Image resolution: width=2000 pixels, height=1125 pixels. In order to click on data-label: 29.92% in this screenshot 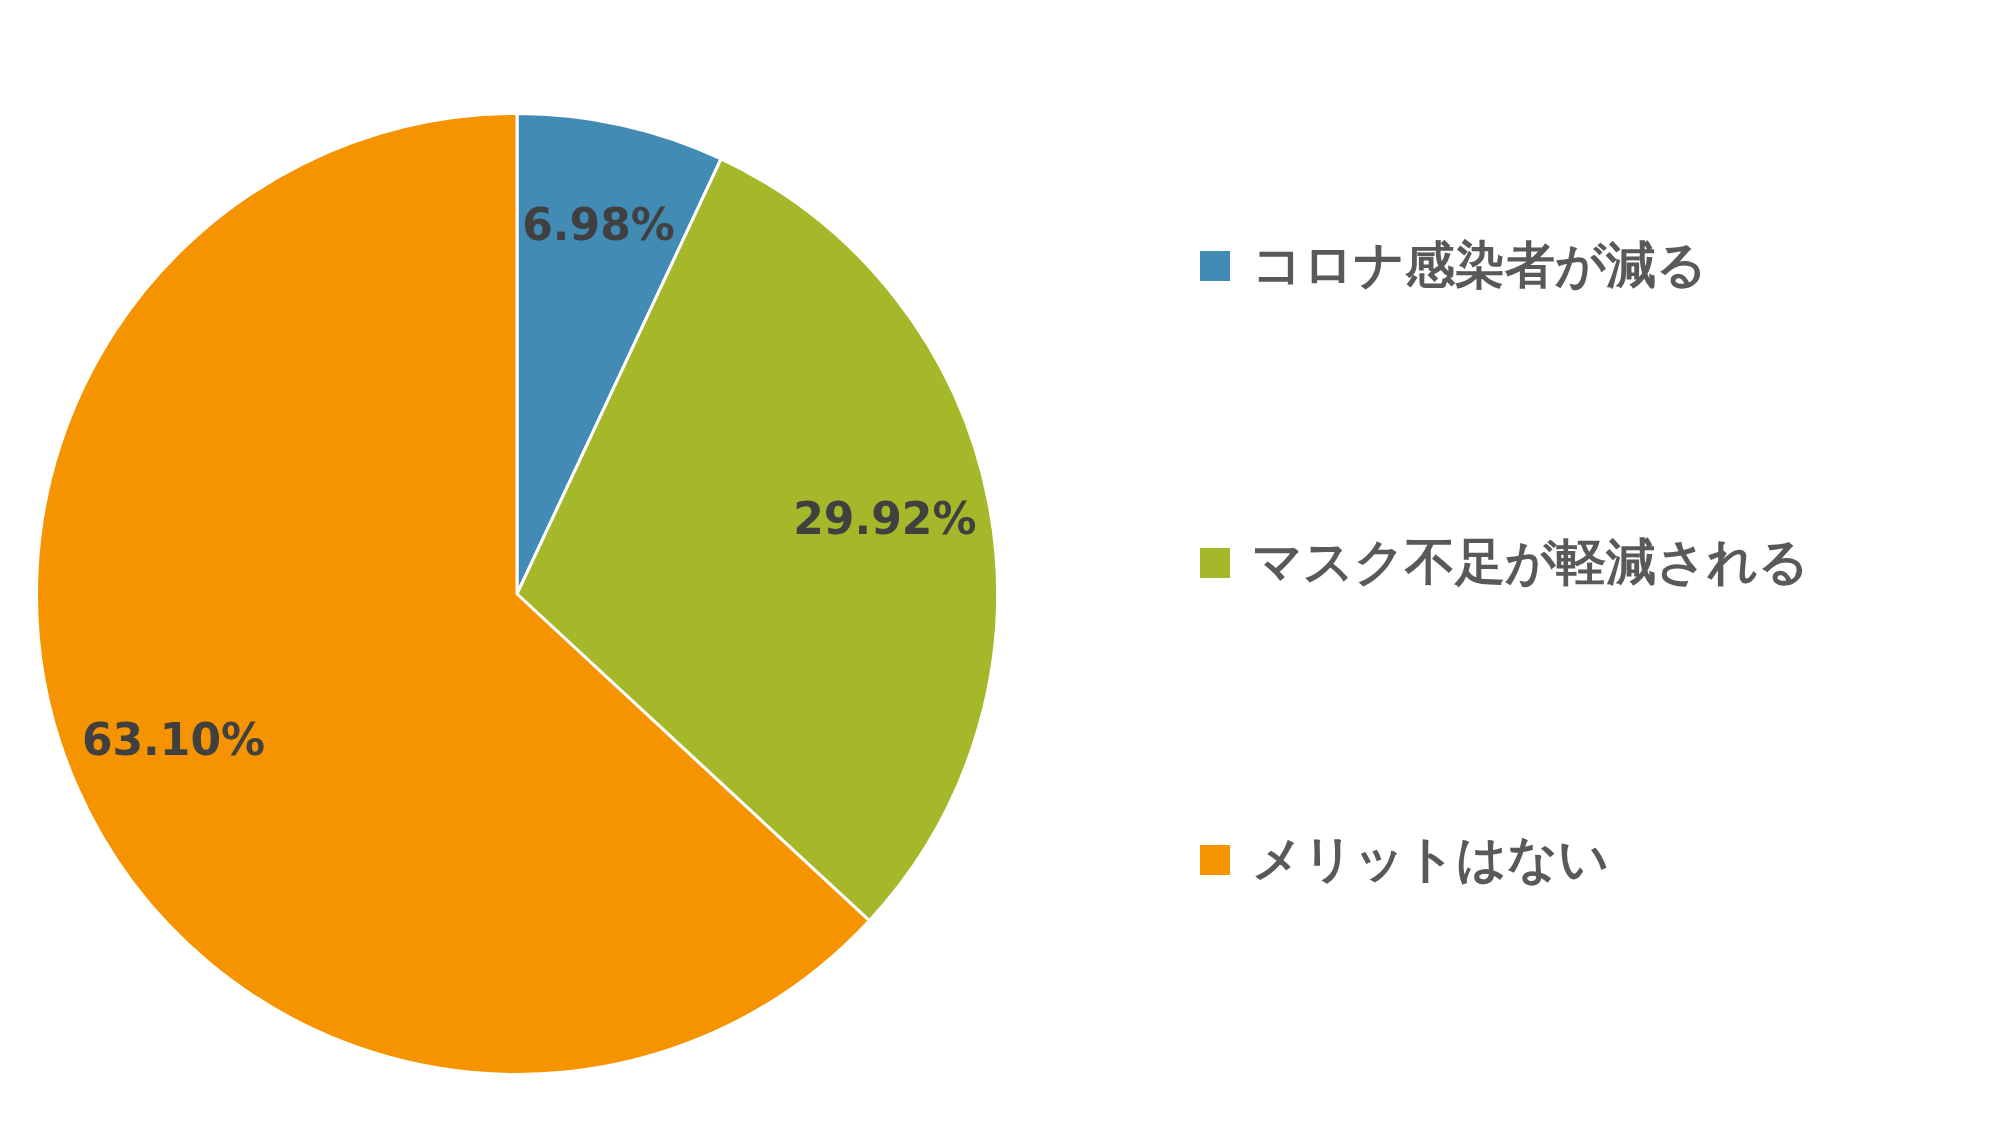, I will do `click(885, 518)`.